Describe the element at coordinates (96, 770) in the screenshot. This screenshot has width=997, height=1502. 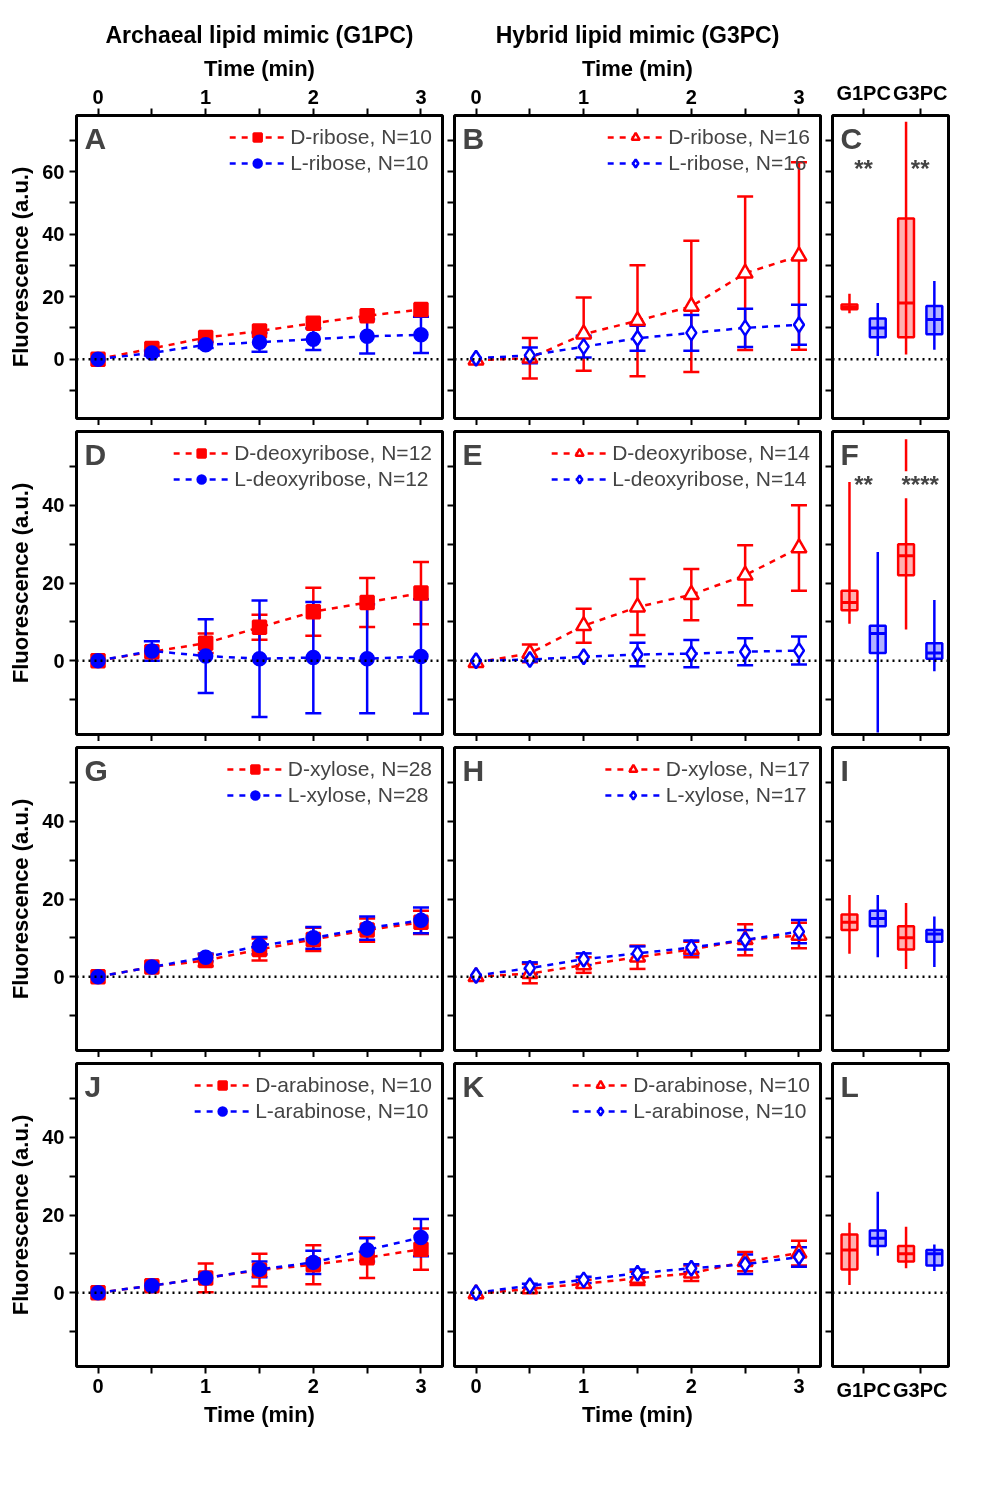
I see `annotation: G` at that location.